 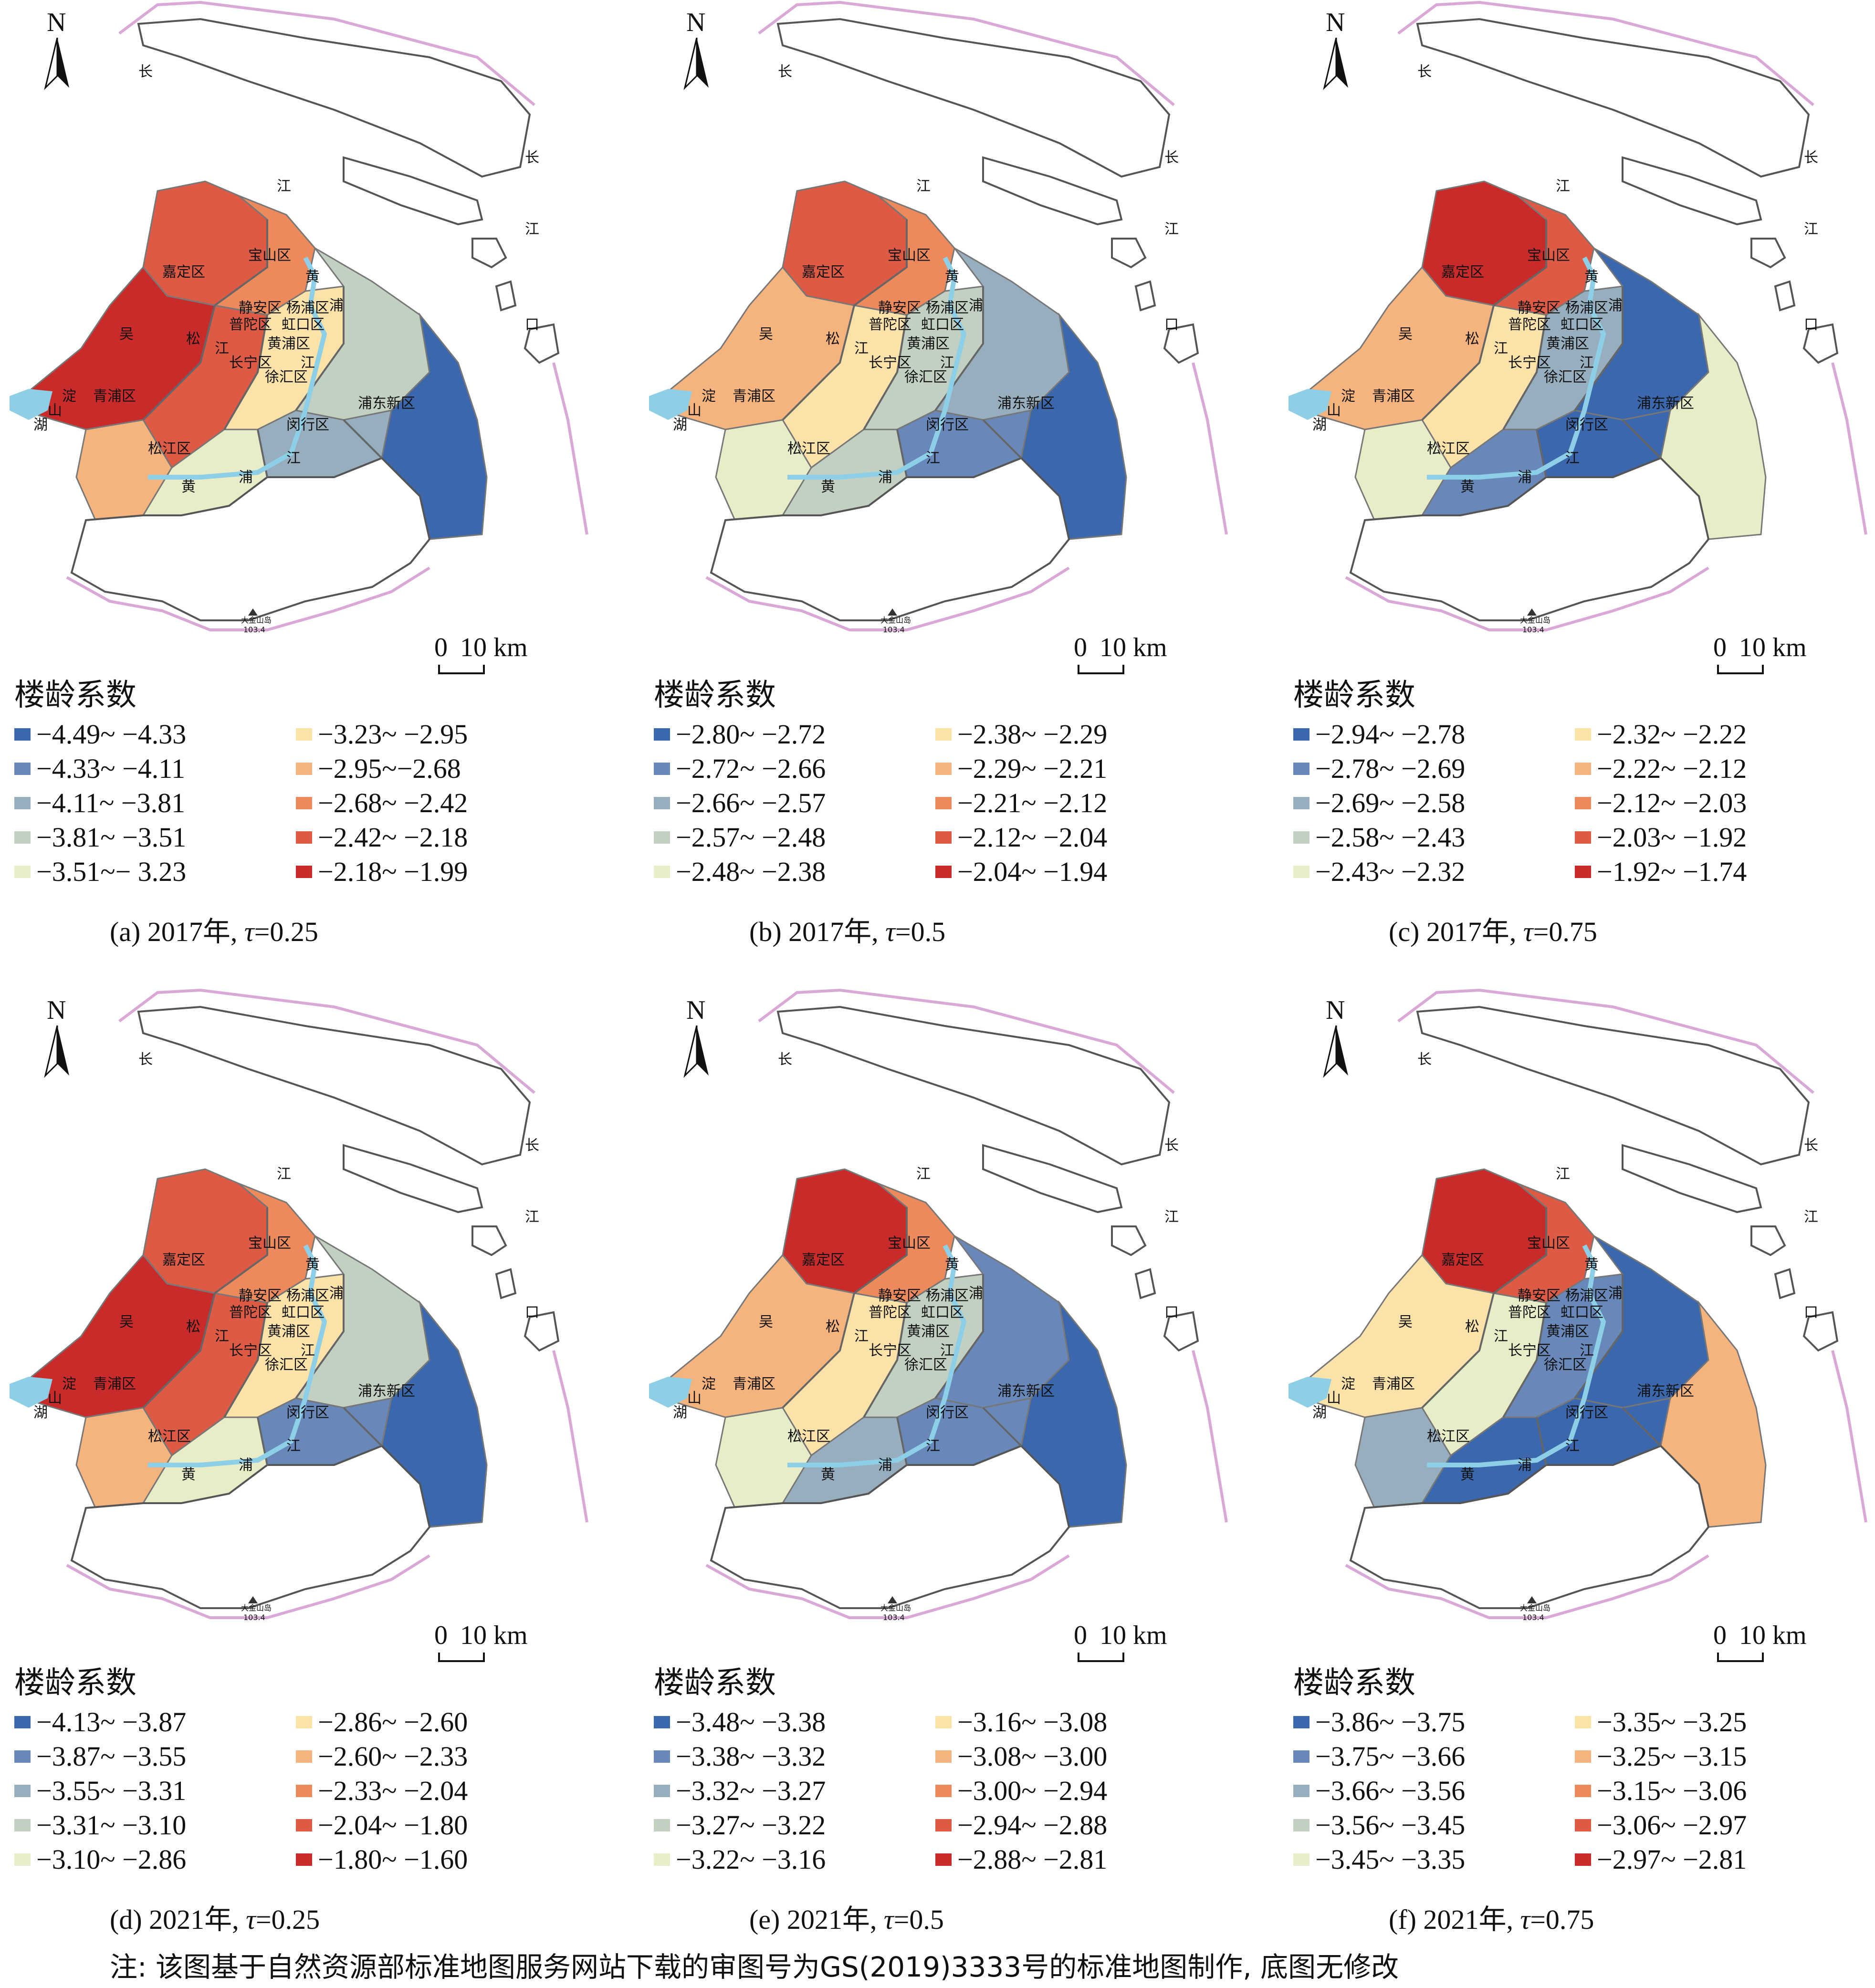 What do you see at coordinates (890, 539) in the screenshot?
I see `southern-area` at bounding box center [890, 539].